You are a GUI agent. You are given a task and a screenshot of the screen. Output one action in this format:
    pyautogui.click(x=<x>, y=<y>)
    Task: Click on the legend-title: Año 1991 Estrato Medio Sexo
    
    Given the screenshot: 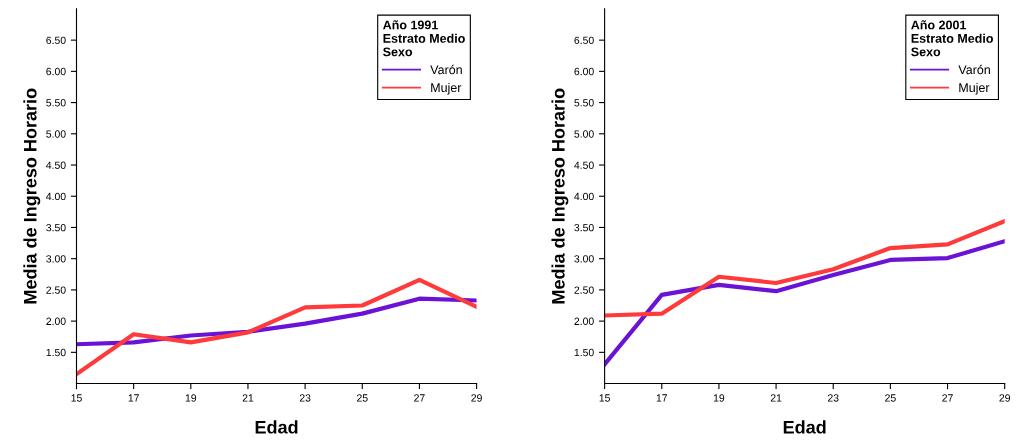 What is the action you would take?
    pyautogui.click(x=424, y=38)
    